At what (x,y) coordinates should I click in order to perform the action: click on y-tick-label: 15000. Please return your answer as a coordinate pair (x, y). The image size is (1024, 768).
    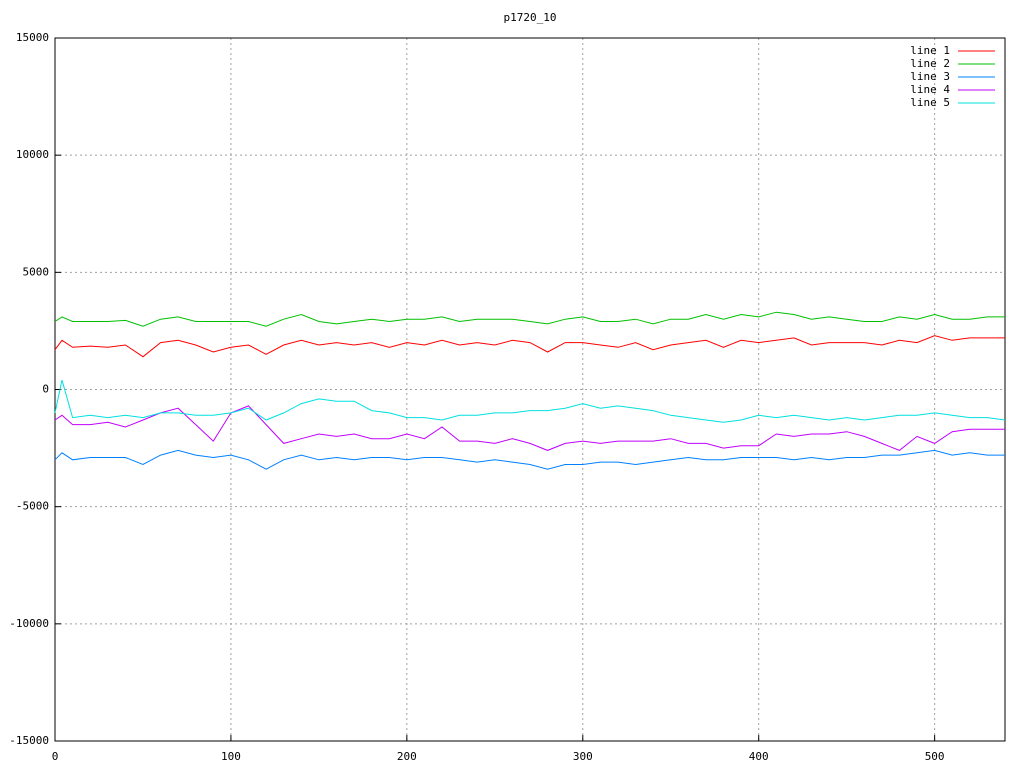
    Looking at the image, I should click on (32, 37).